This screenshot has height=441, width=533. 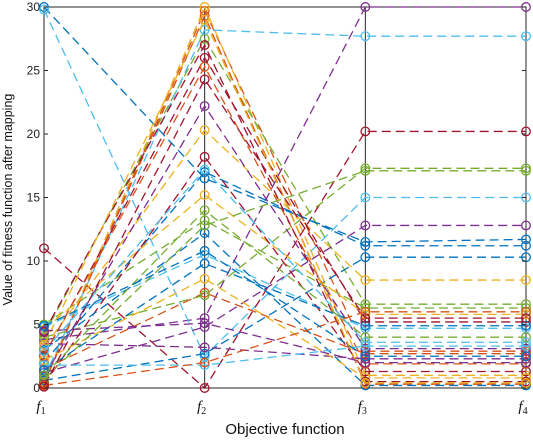 I want to click on x-tick-subscript: 3, so click(x=364, y=411).